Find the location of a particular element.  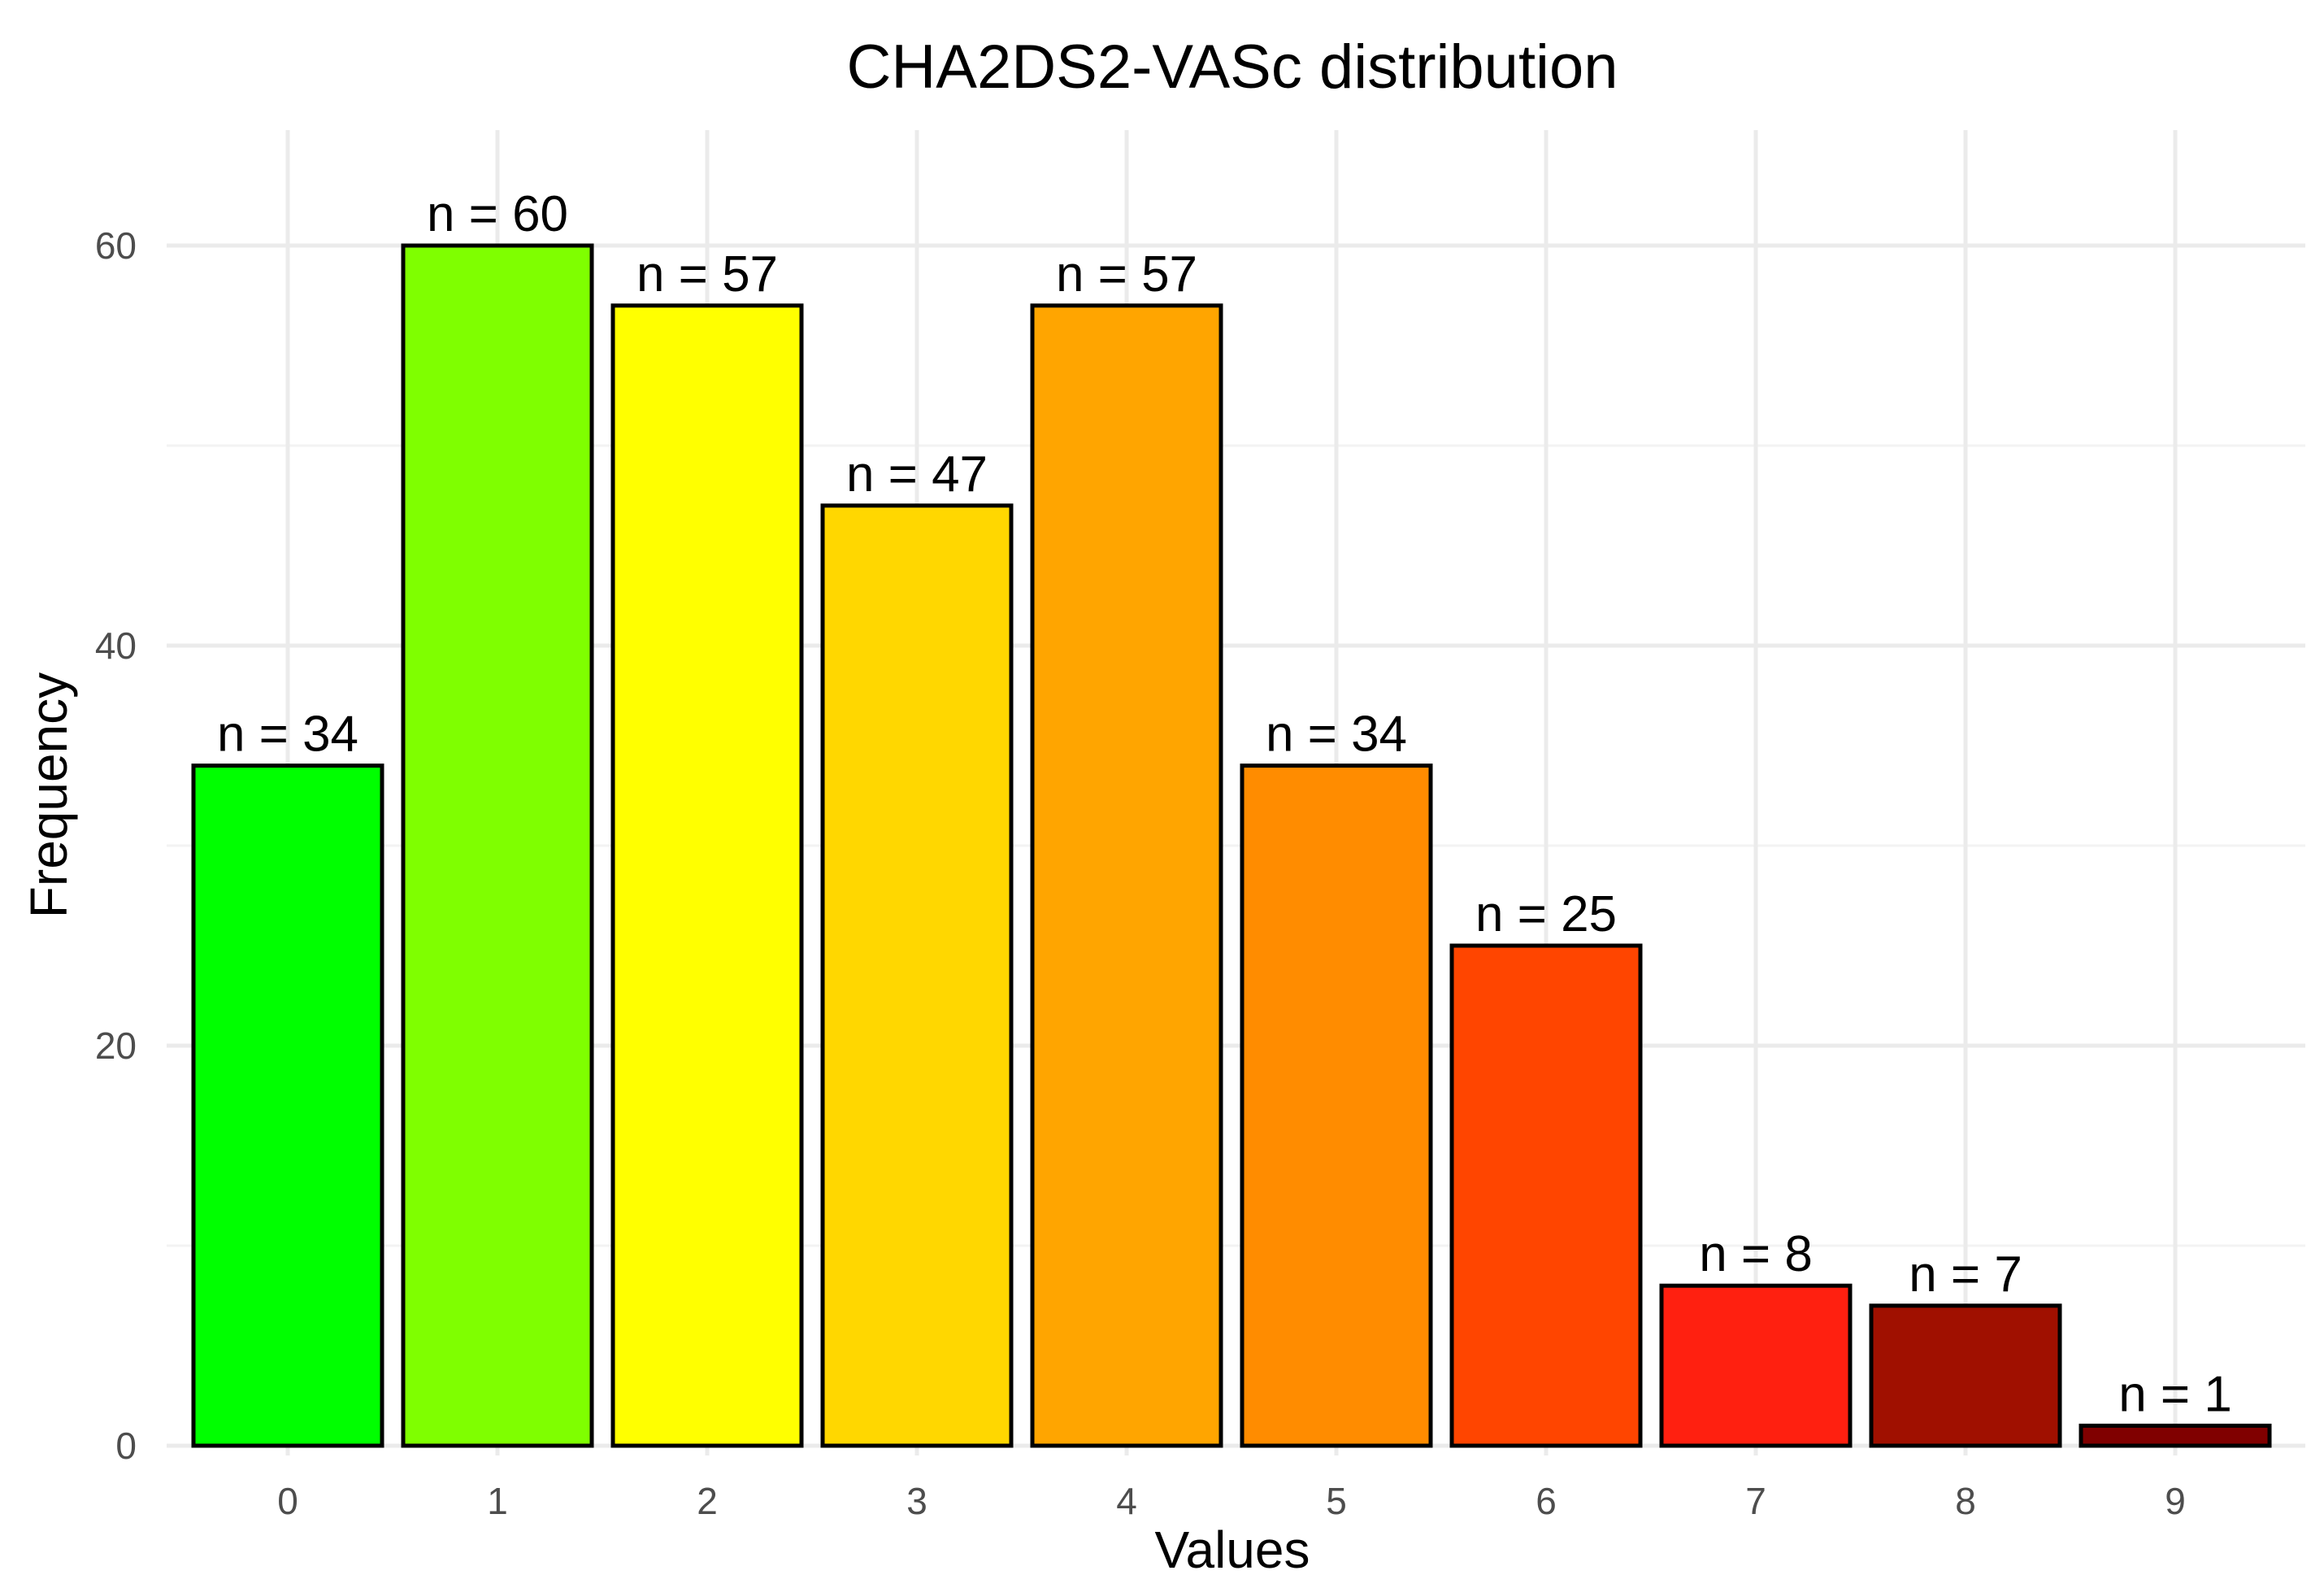

data-label-7: n = 8 is located at coordinates (1756, 1254).